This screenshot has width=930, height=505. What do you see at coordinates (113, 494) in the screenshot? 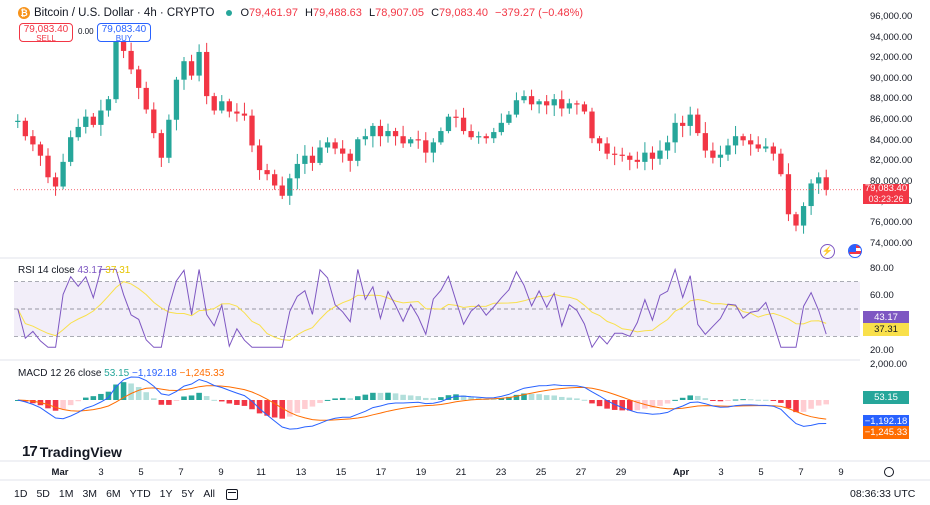
I see `timeframe-button: 6M` at bounding box center [113, 494].